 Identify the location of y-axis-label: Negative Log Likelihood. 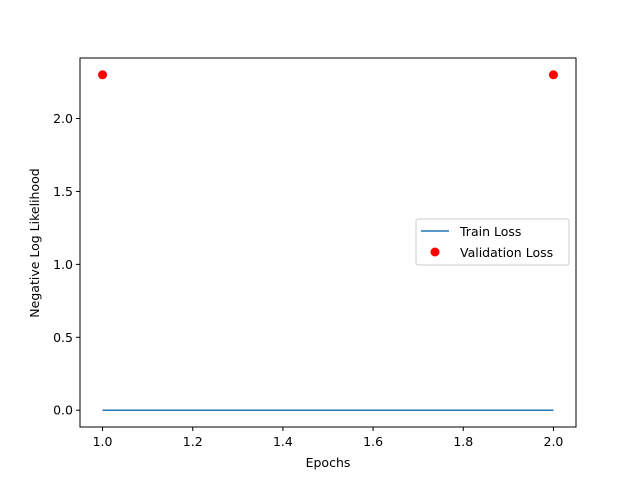
(34, 242).